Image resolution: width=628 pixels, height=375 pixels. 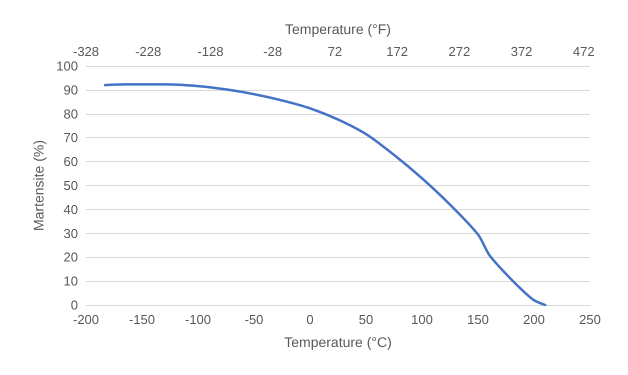 I want to click on y-tick-label: 70, so click(x=71, y=138).